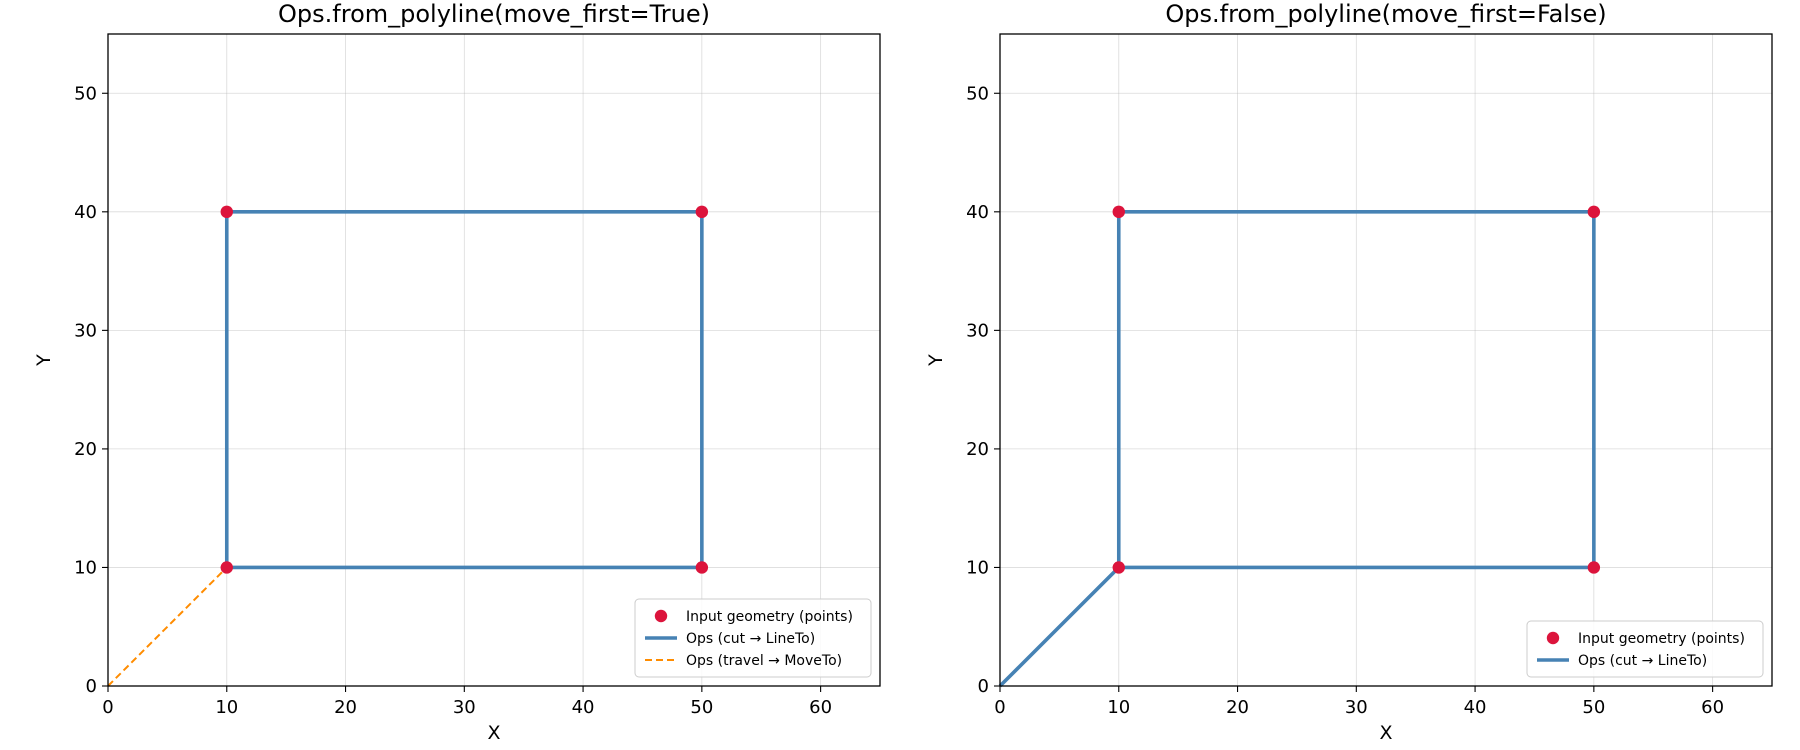 This screenshot has width=1800, height=750. Describe the element at coordinates (494, 14) in the screenshot. I see `chart-title: Ops.from_polyline(move_first=True)` at that location.